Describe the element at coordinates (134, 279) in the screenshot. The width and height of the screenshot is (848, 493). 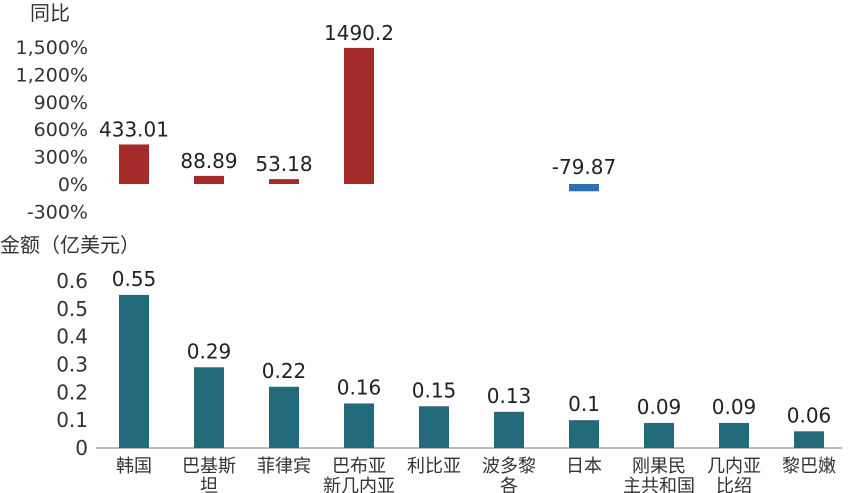
I see `amount-value-label: 0.55` at that location.